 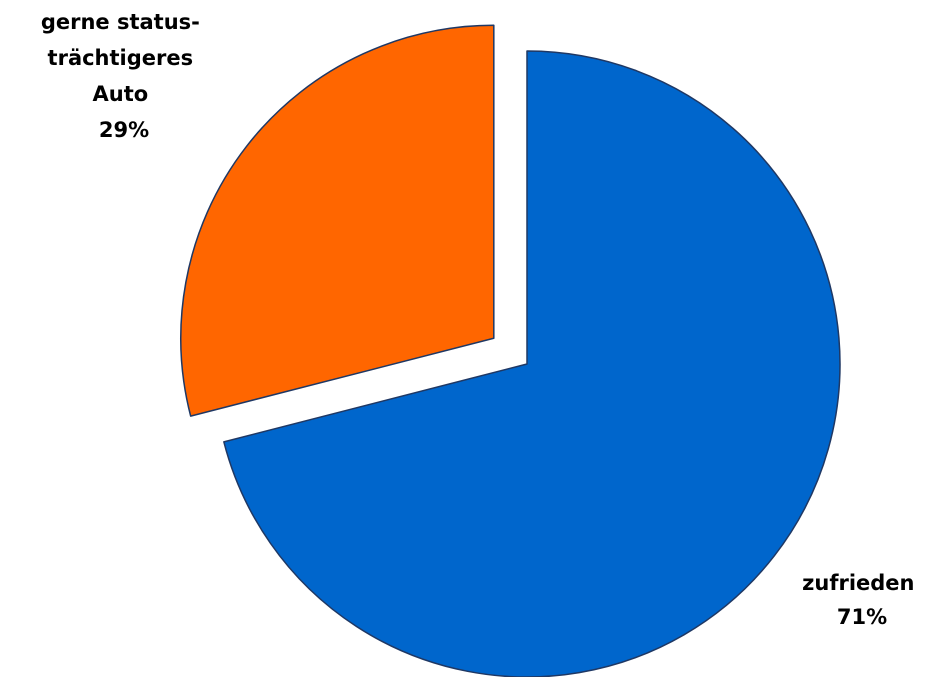 I want to click on label-zufrieden: zufrieden 71%, so click(x=862, y=600).